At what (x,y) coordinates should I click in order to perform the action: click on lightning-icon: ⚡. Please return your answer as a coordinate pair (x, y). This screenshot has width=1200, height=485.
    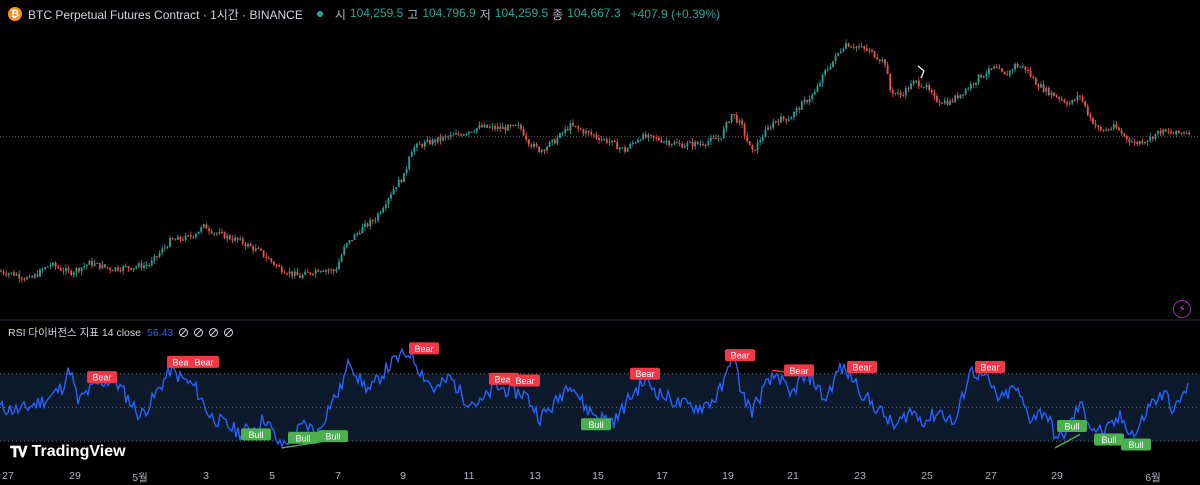
    Looking at the image, I should click on (1182, 309).